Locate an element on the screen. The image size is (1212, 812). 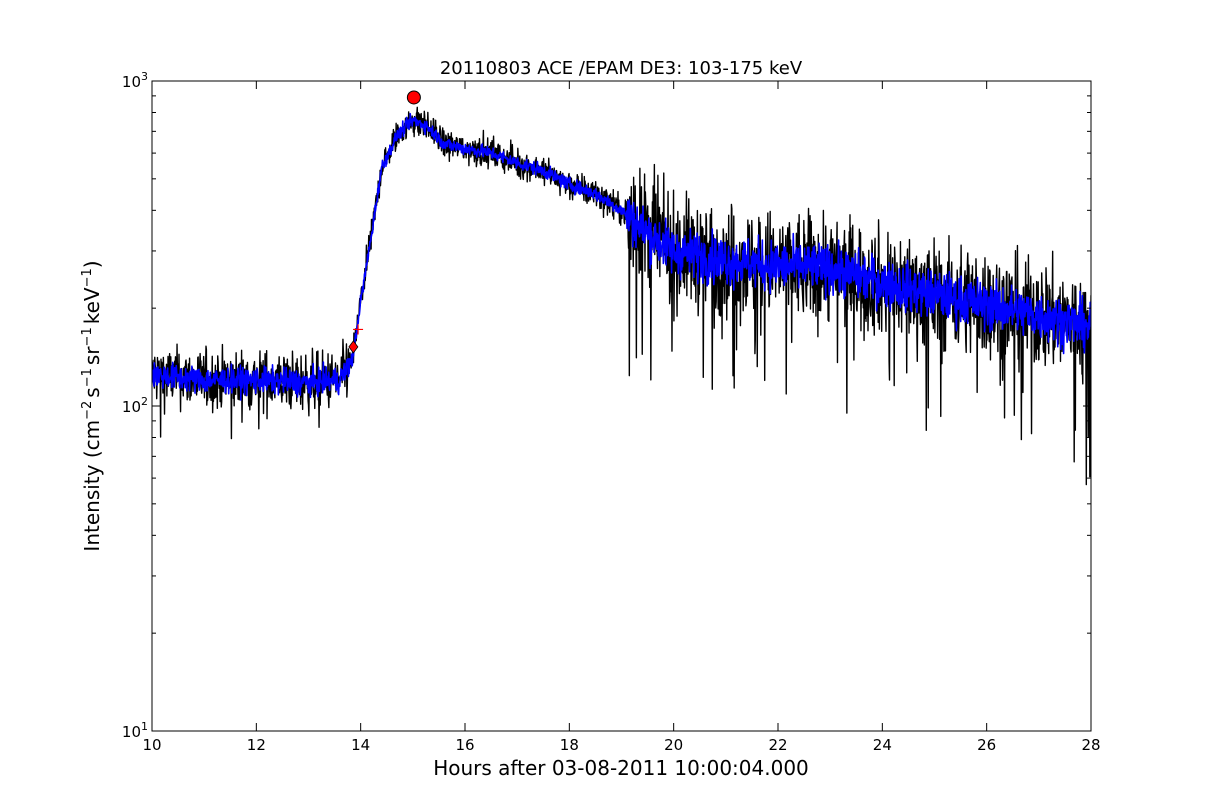
x-axis-label: Hours after 03-08-2011 10:00:04.000 is located at coordinates (621, 768).